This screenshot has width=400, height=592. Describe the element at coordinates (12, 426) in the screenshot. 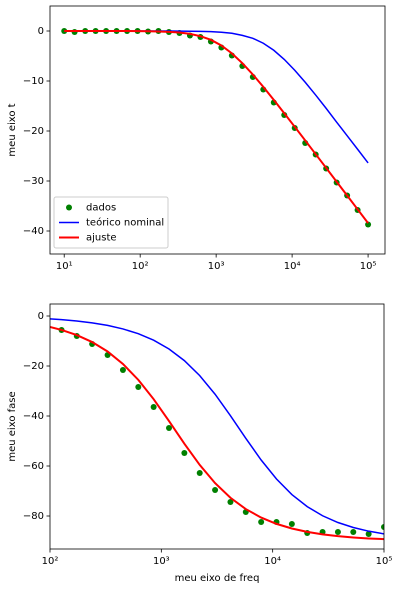

I see `y-axis-label: meu eixo fase` at that location.